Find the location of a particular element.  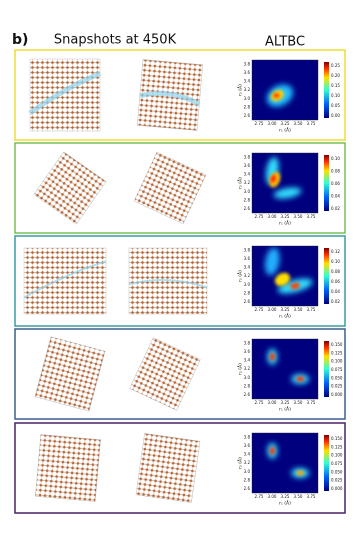

colorbar-tick-label: 0.050 is located at coordinates (337, 471).